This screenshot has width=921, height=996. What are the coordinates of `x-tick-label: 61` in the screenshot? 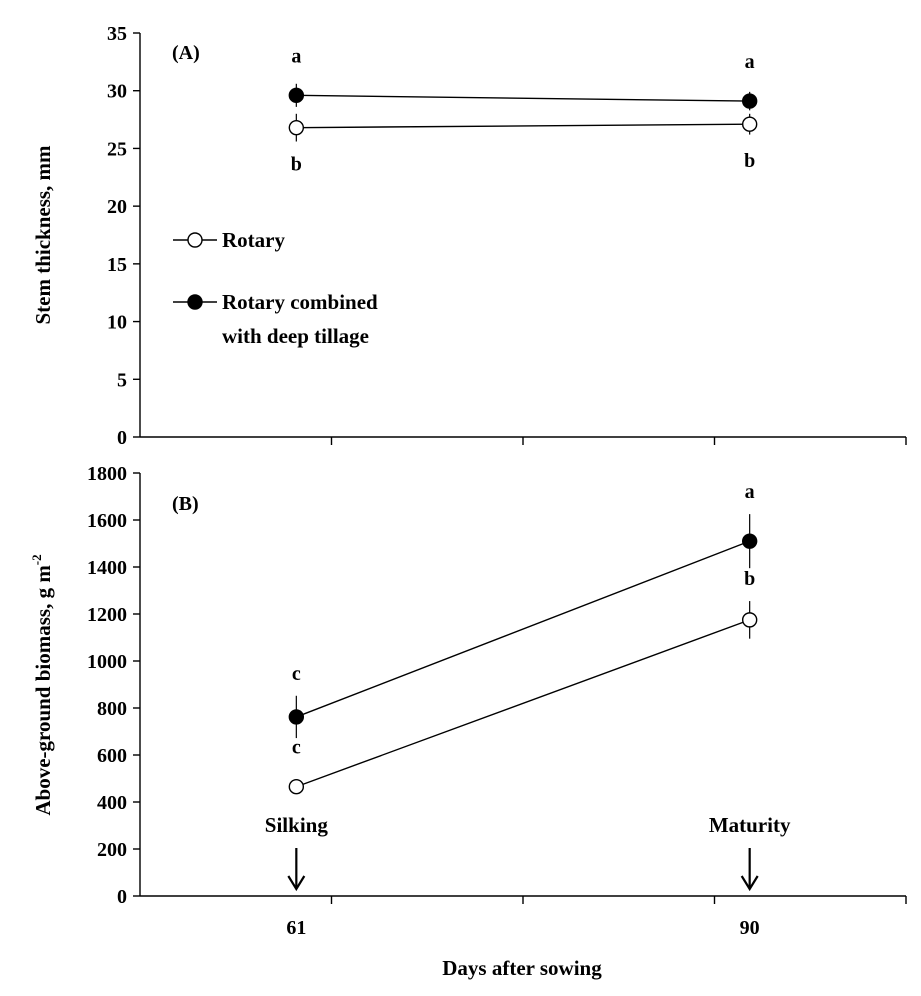 It's located at (296, 928).